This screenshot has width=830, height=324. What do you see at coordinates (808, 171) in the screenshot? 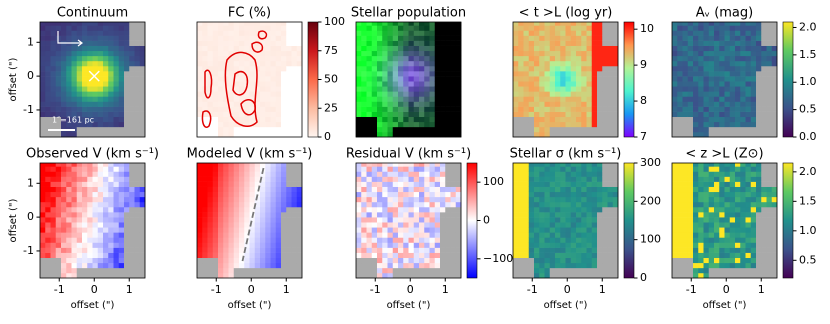
I see `colorbar-tick-label: 2.0` at bounding box center [808, 171].